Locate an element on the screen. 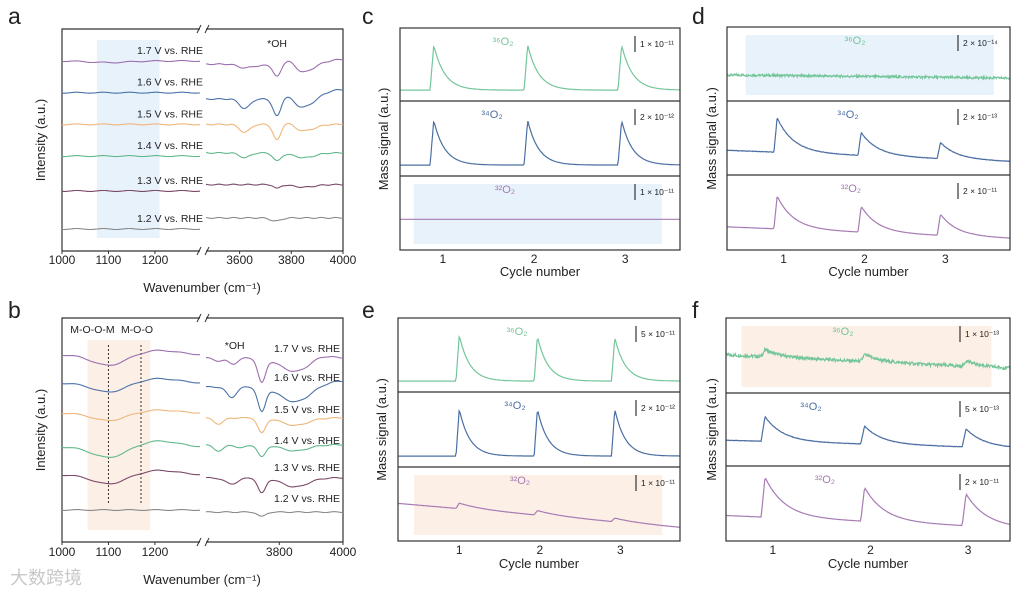  mass-signal-subplot: ³⁴O₂ 5 × 10⁻¹³ is located at coordinates (868, 424).